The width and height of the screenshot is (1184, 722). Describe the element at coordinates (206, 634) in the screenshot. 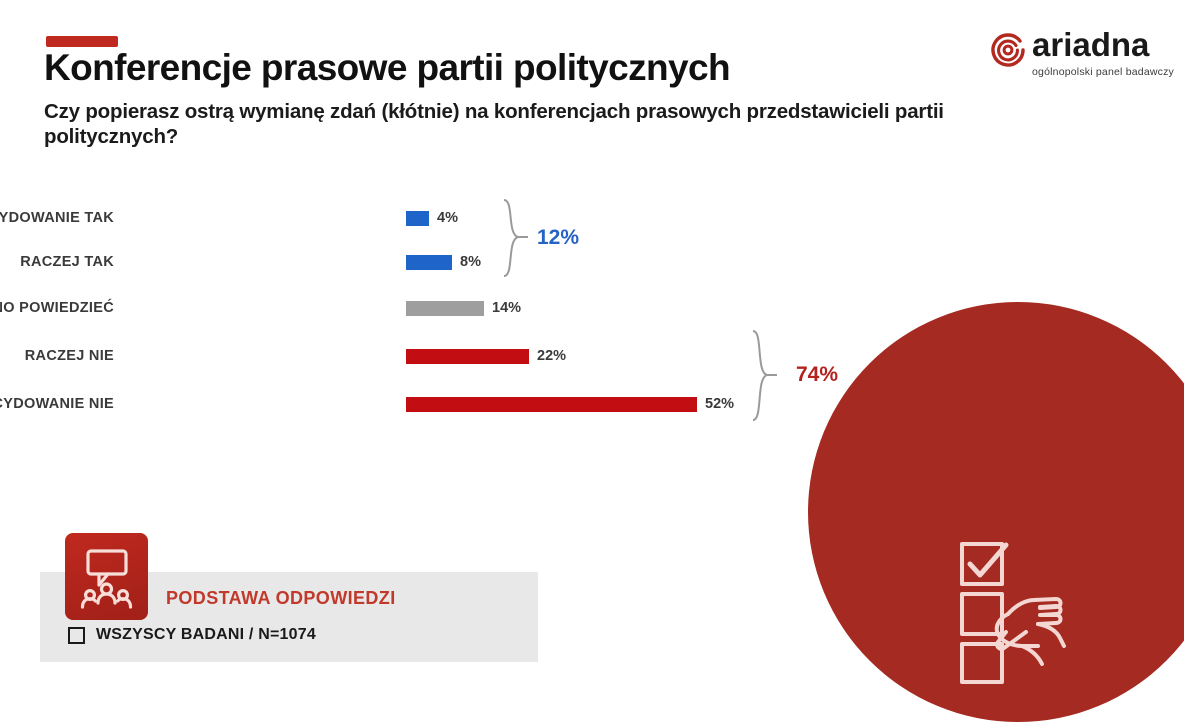

I see `footer-note-text: WSZYSCY BADANI / N=1074` at that location.